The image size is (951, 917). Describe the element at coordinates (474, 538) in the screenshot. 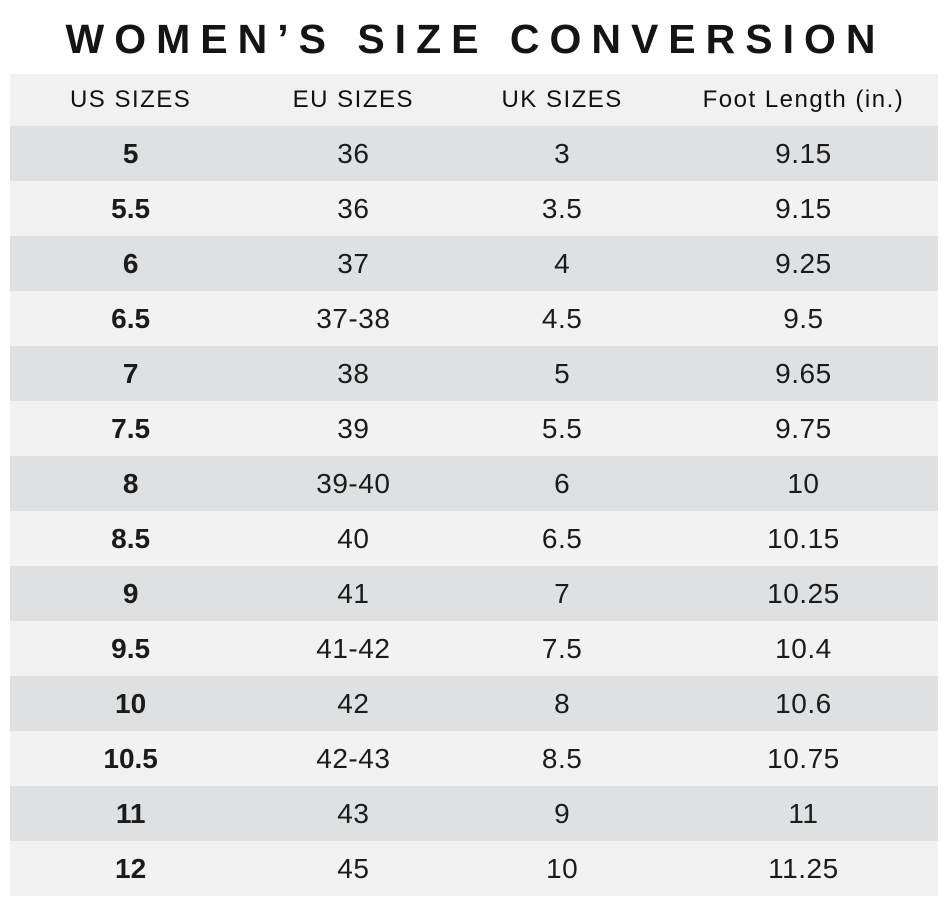

I see `table-row: 8.5 40 6.5 10.15` at that location.